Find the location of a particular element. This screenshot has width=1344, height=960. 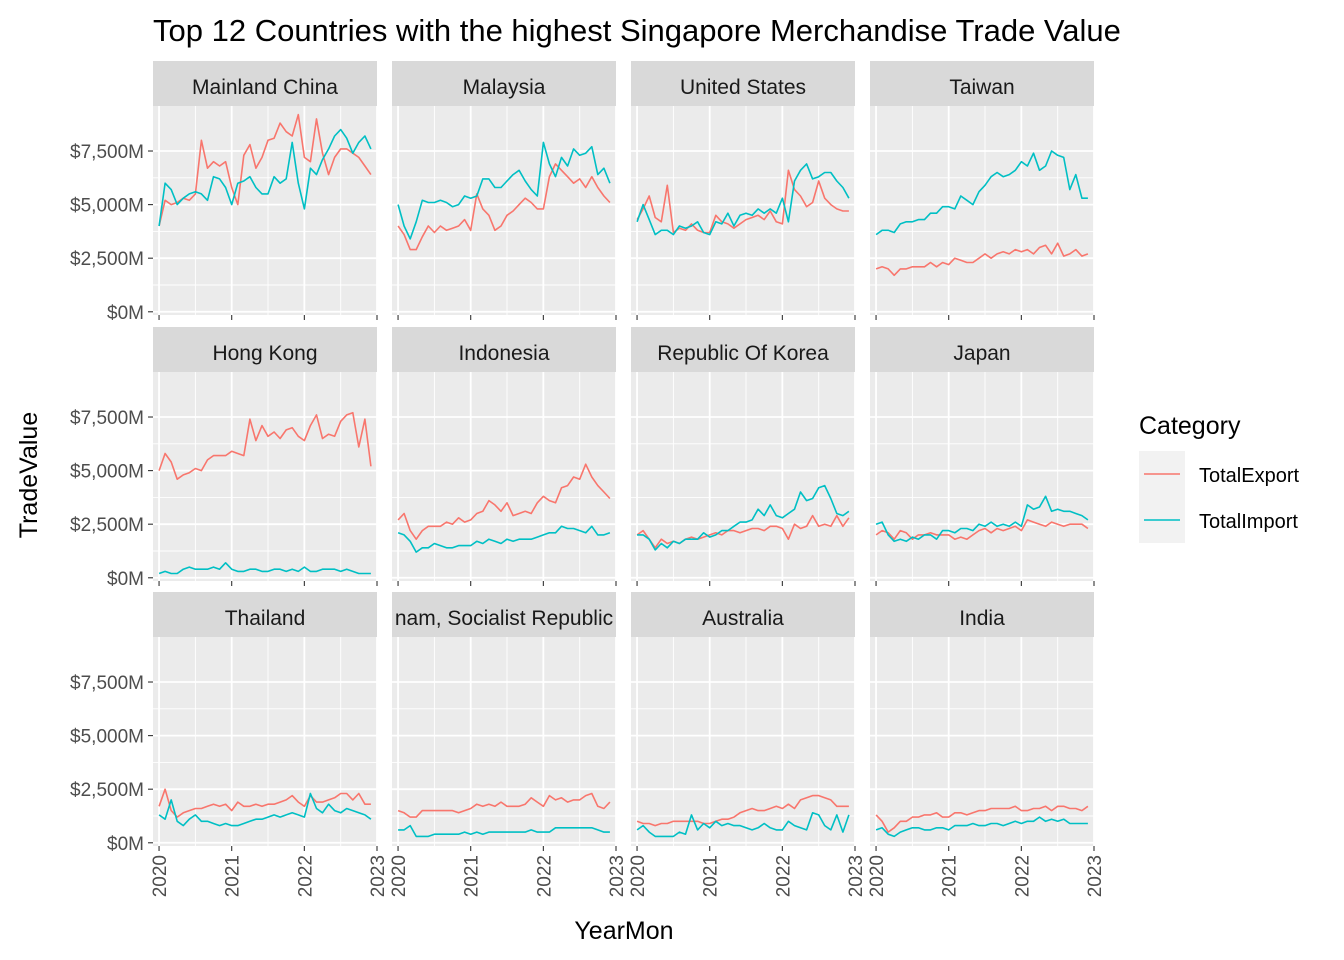

panel-malaysia: Malaysia is located at coordinates (504, 188).